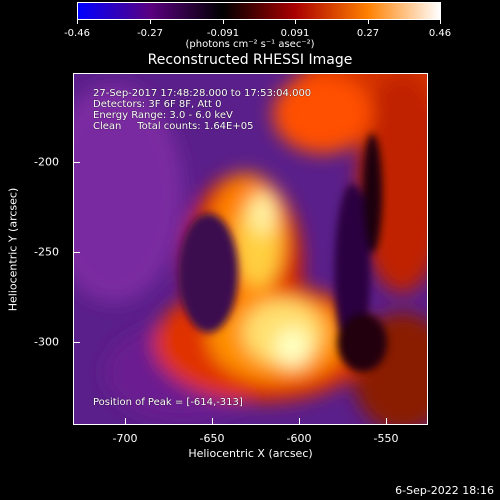 The image size is (500, 500). Describe the element at coordinates (250, 44) in the screenshot. I see `colorbar-units: (photons cm⁻² s⁻¹ asec⁻²)` at that location.